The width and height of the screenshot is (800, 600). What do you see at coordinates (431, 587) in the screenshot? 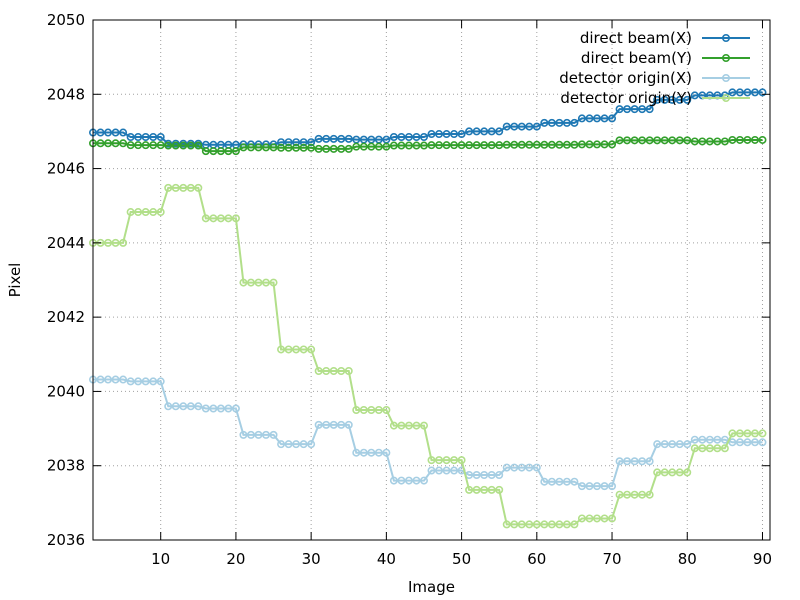
I see `x-axis-title: Image` at bounding box center [431, 587].